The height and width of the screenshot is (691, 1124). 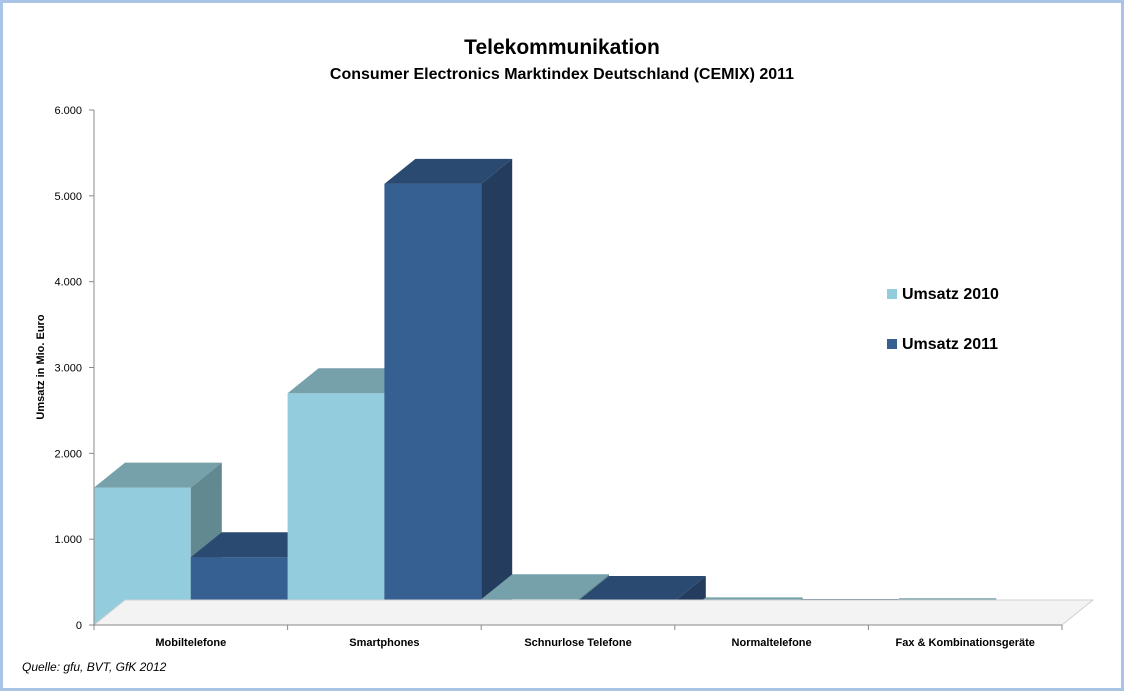 What do you see at coordinates (94, 667) in the screenshot?
I see `source-note: Quelle: gfu, BVT, GfK 2012` at bounding box center [94, 667].